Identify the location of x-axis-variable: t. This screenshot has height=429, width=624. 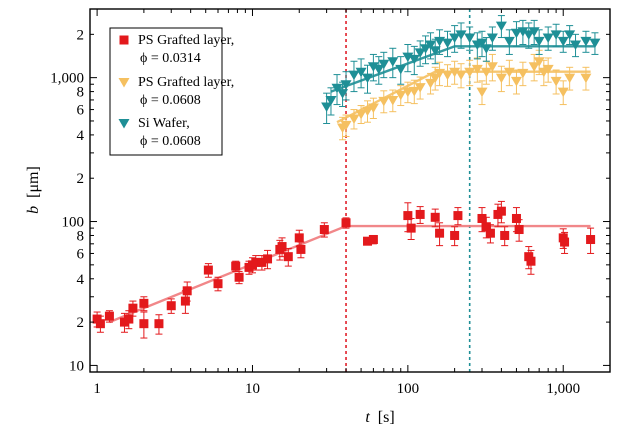
(367, 417).